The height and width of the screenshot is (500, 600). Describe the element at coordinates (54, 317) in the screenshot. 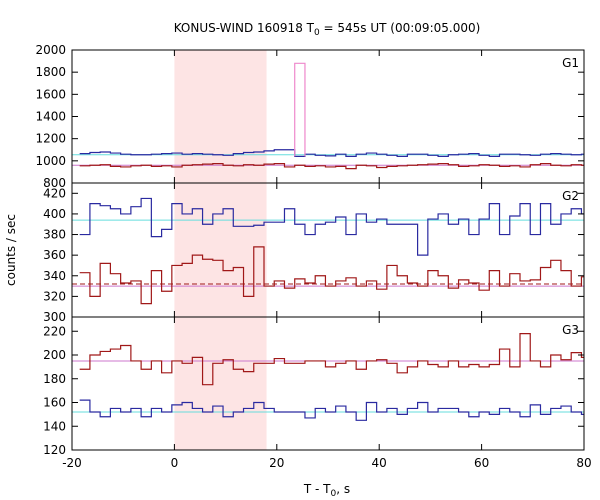

I see `y-tick-label: 300` at that location.